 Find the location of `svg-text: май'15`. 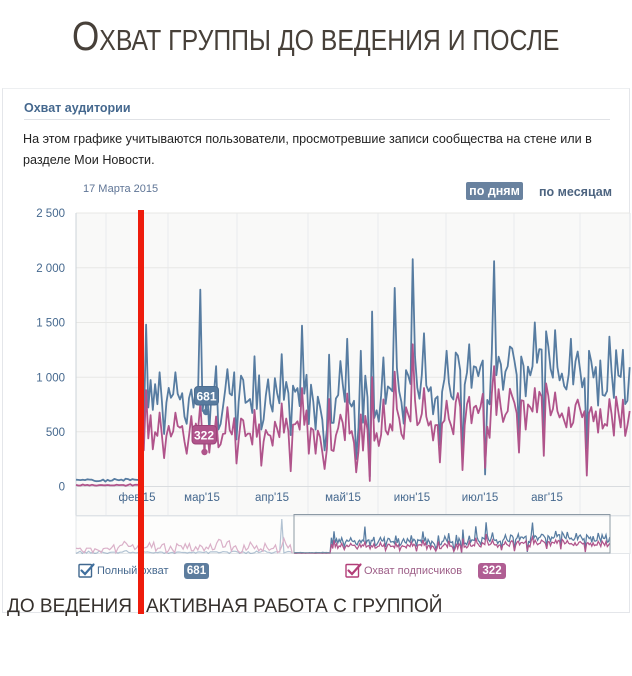

svg-text: май'15 is located at coordinates (343, 498).